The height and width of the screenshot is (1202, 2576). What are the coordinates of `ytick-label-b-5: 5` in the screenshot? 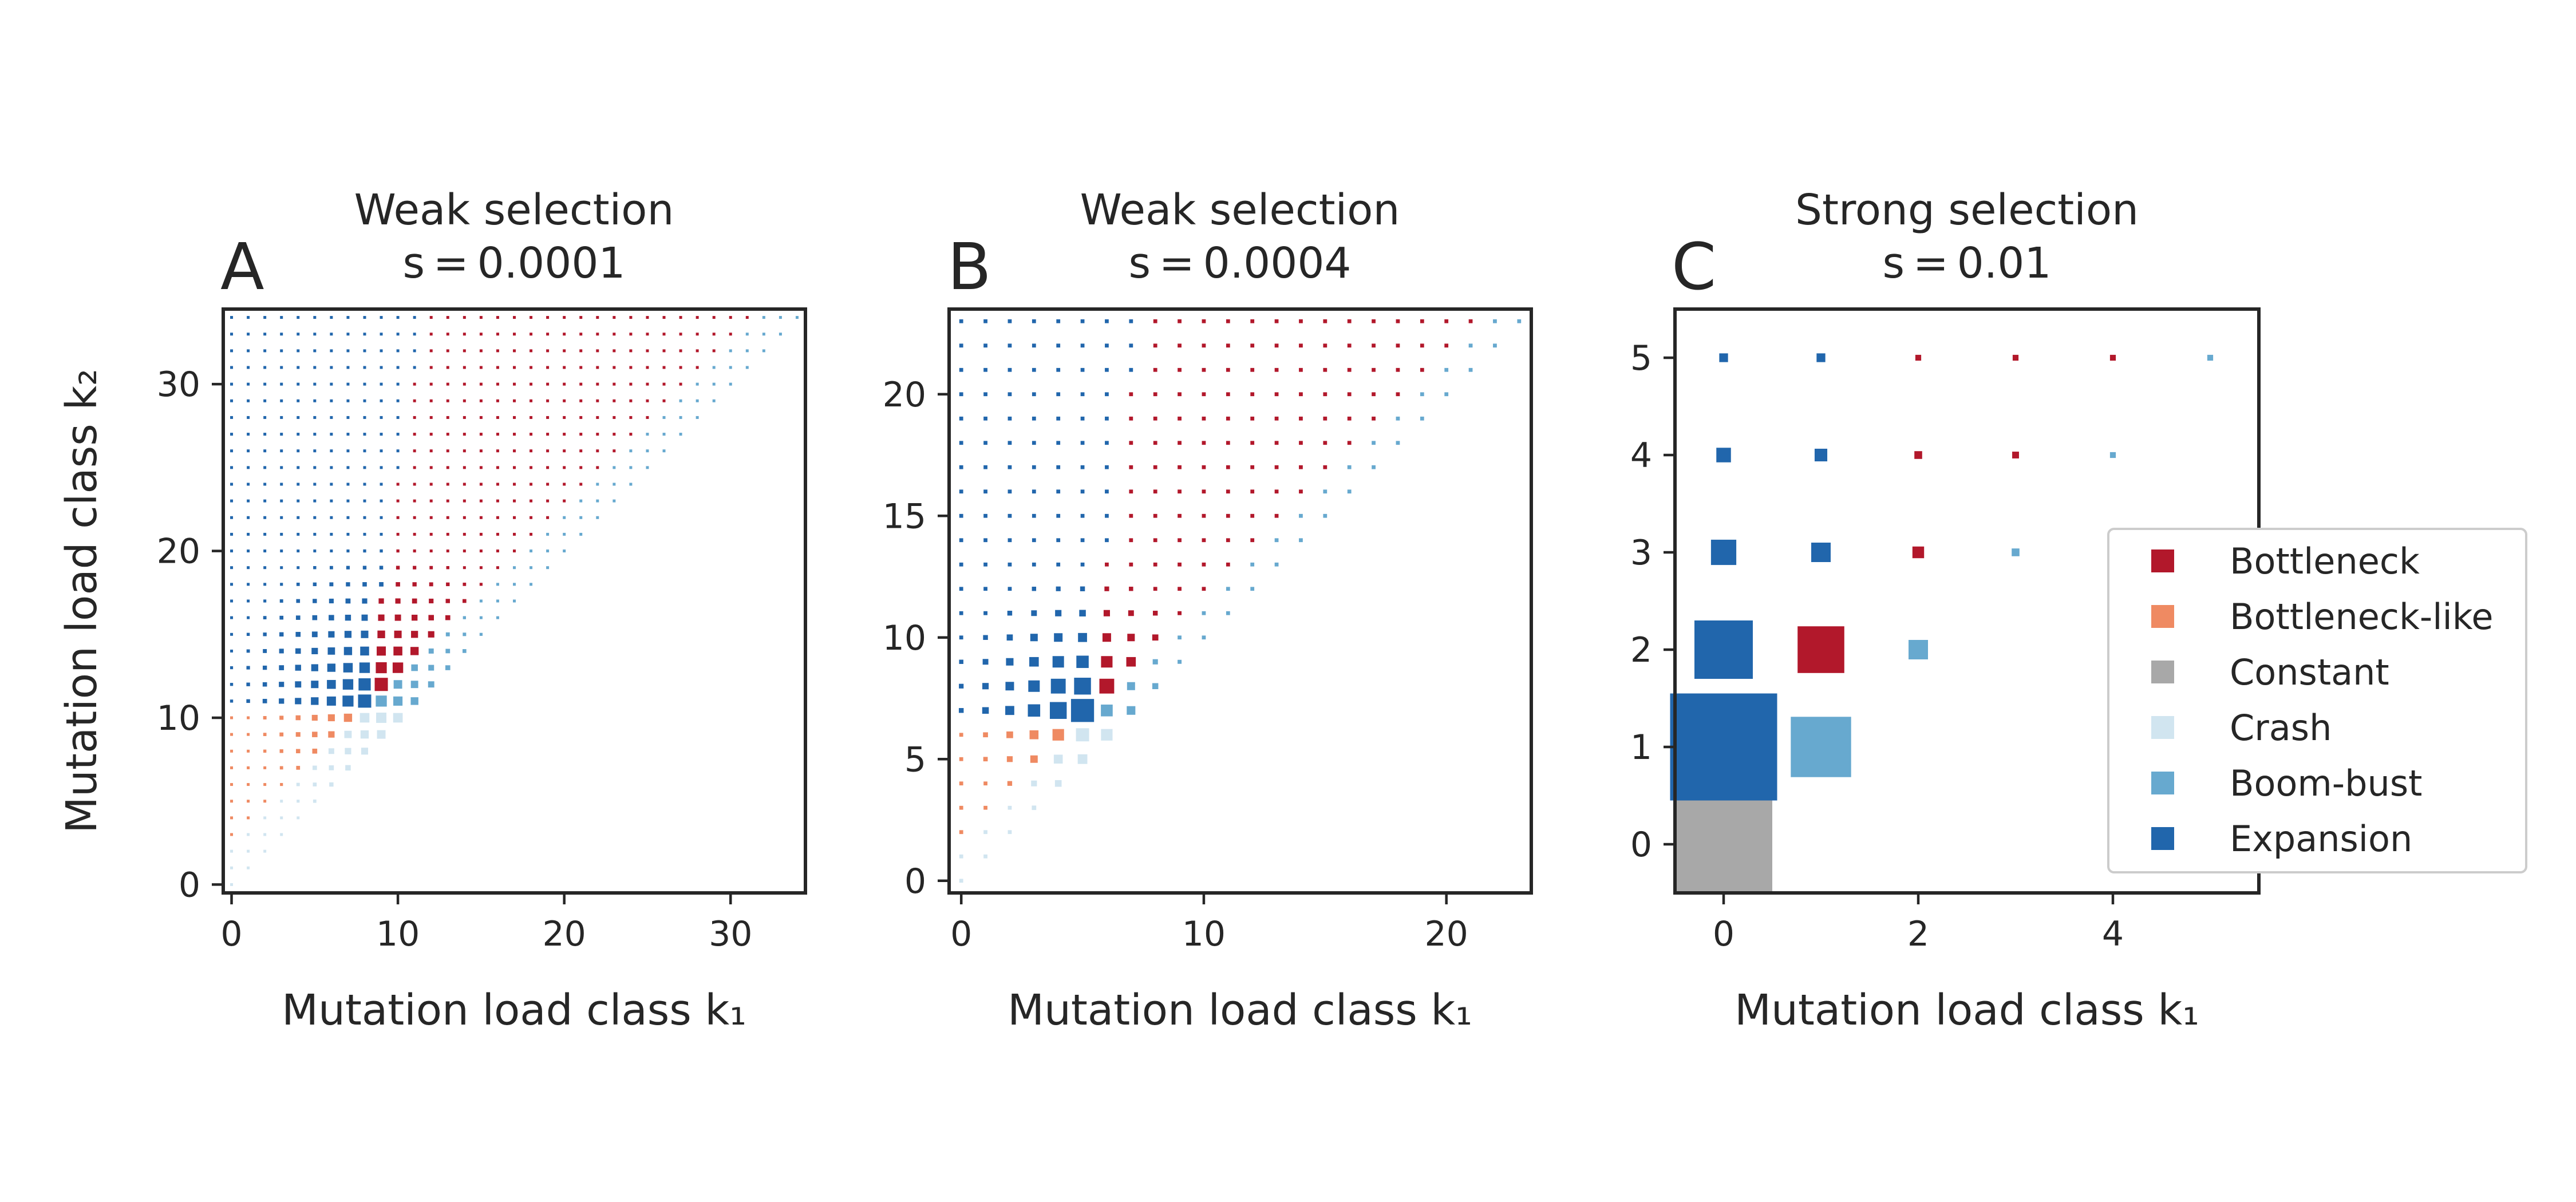 It's located at (915, 760).